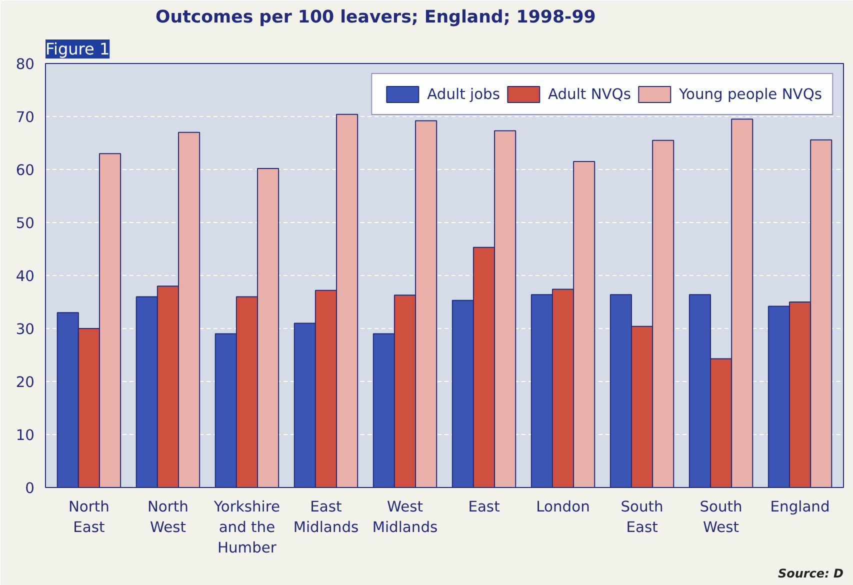 The height and width of the screenshot is (585, 853). What do you see at coordinates (167, 517) in the screenshot?
I see `x-tick-label: North West` at bounding box center [167, 517].